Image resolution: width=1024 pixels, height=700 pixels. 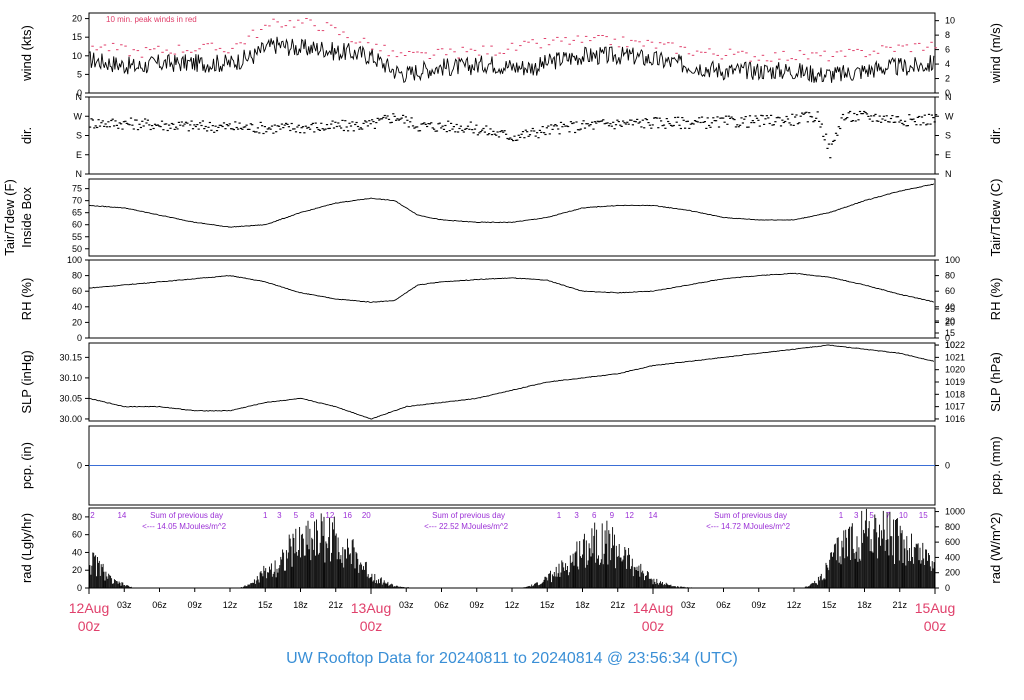 I want to click on ytick-label-left: 40, so click(x=77, y=307).